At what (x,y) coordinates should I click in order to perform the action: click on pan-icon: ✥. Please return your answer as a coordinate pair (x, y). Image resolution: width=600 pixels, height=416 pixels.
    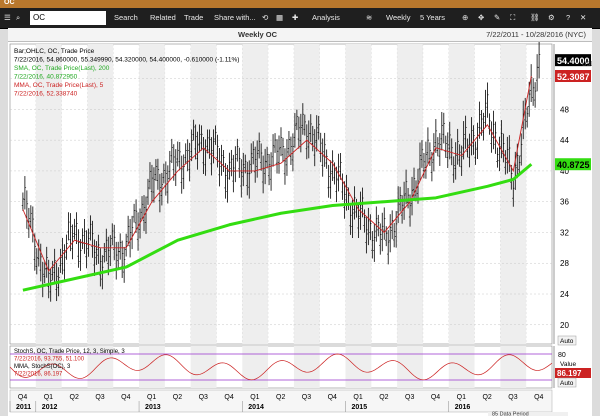
    Looking at the image, I should click on (481, 17).